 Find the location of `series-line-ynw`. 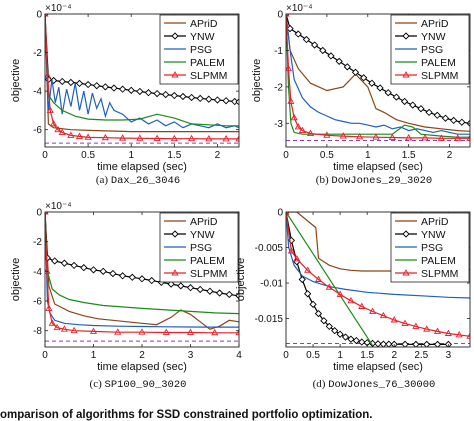

series-line-ynw is located at coordinates (142, 254).